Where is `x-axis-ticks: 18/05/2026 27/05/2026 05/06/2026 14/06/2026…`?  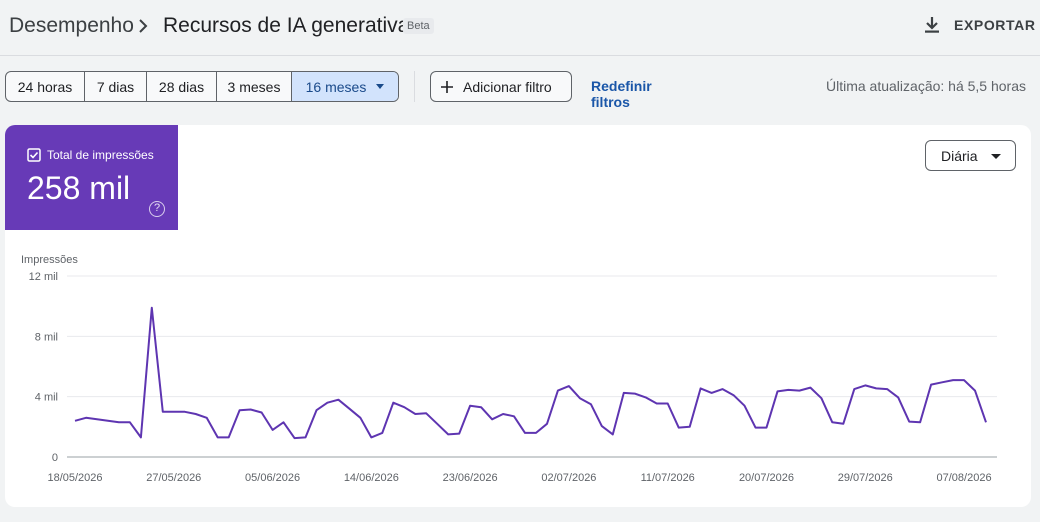
x-axis-ticks: 18/05/2026 27/05/2026 05/06/2026 14/06/2026… is located at coordinates (519, 478).